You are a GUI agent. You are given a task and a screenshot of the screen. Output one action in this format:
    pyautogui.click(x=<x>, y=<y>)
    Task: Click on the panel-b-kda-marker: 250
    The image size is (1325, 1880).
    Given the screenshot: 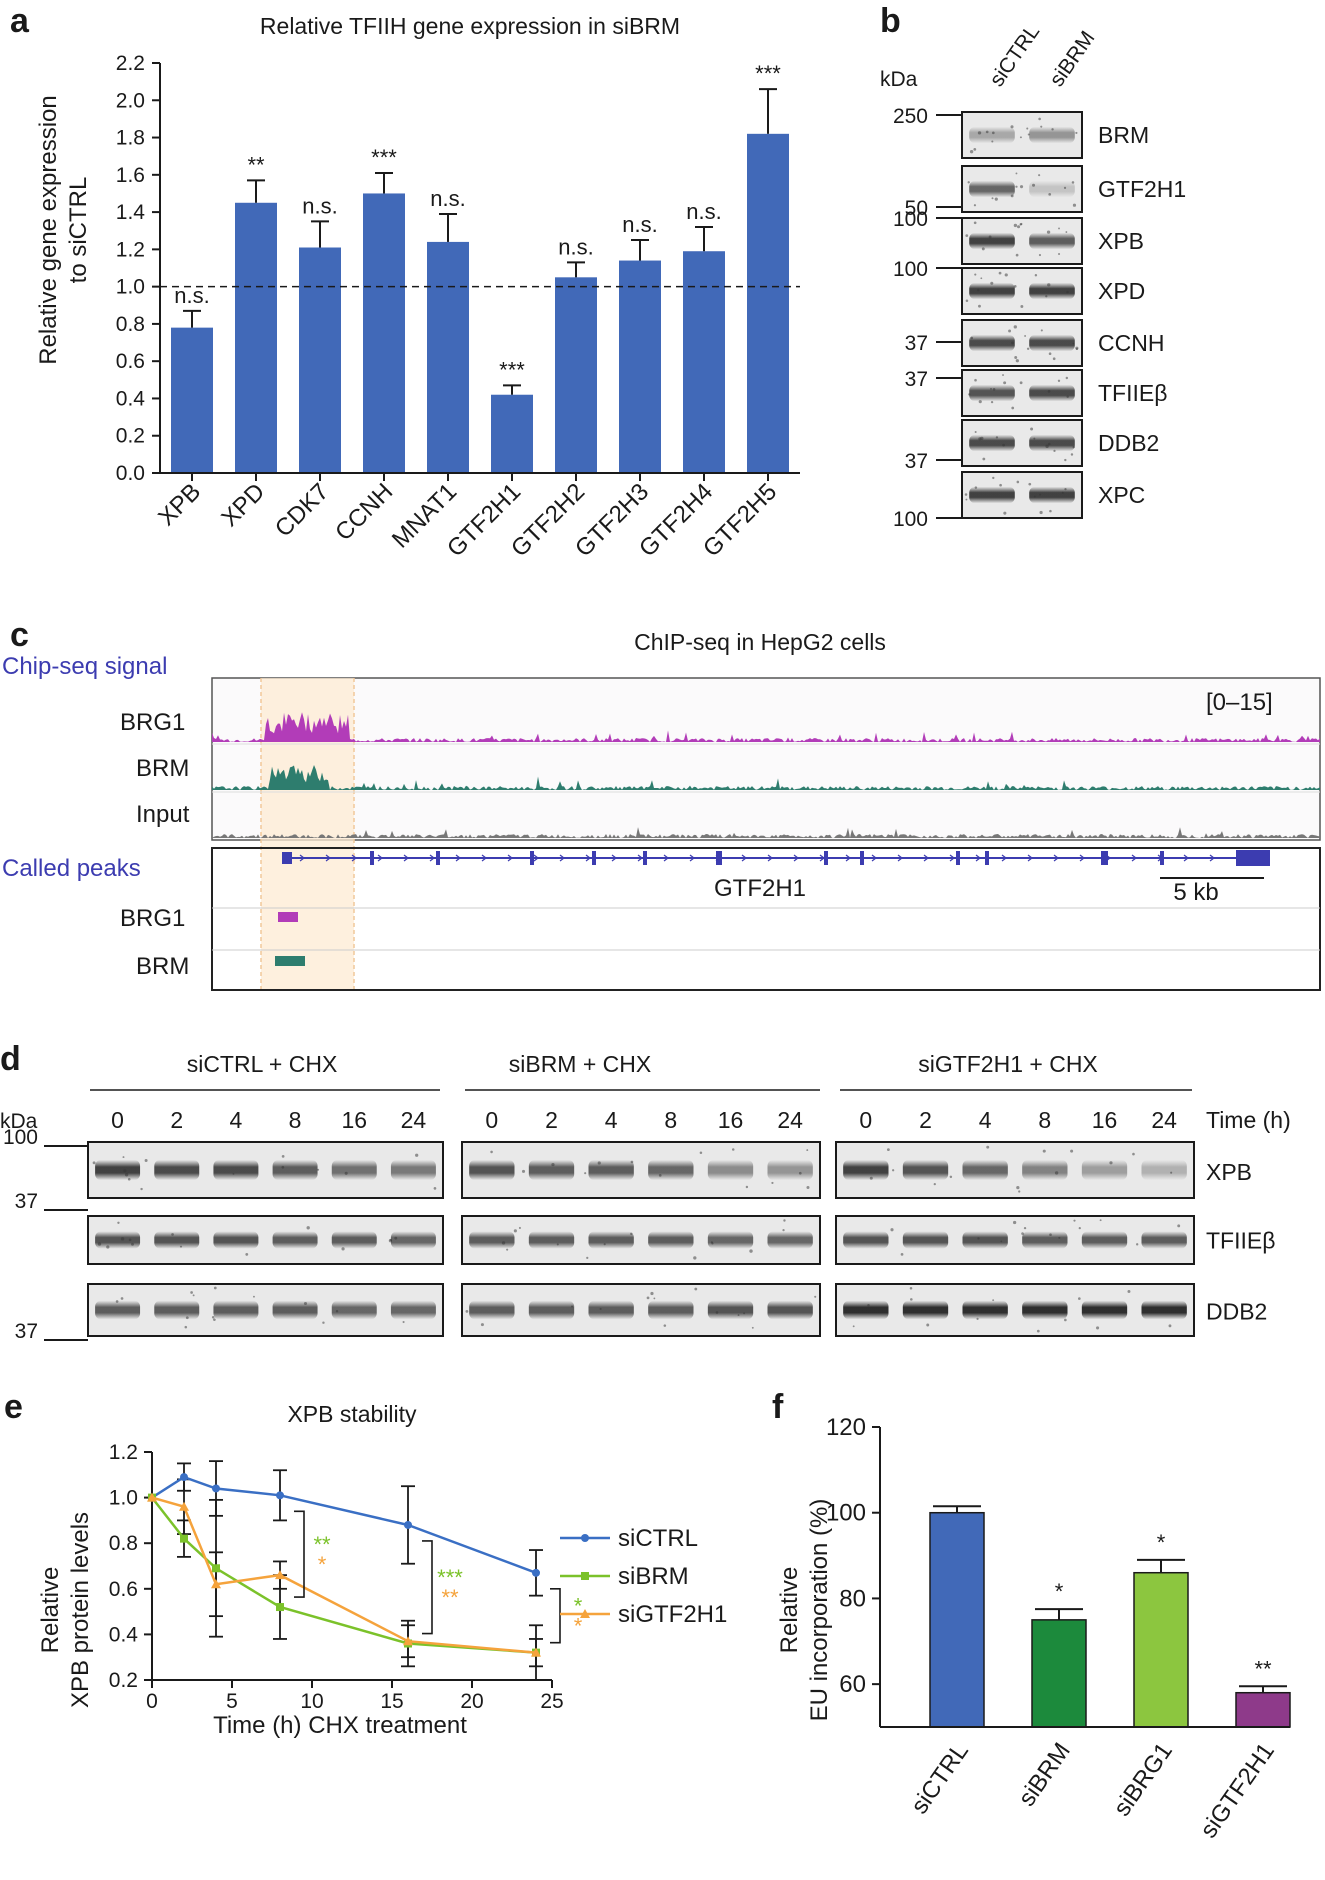 What is the action you would take?
    pyautogui.click(x=910, y=116)
    